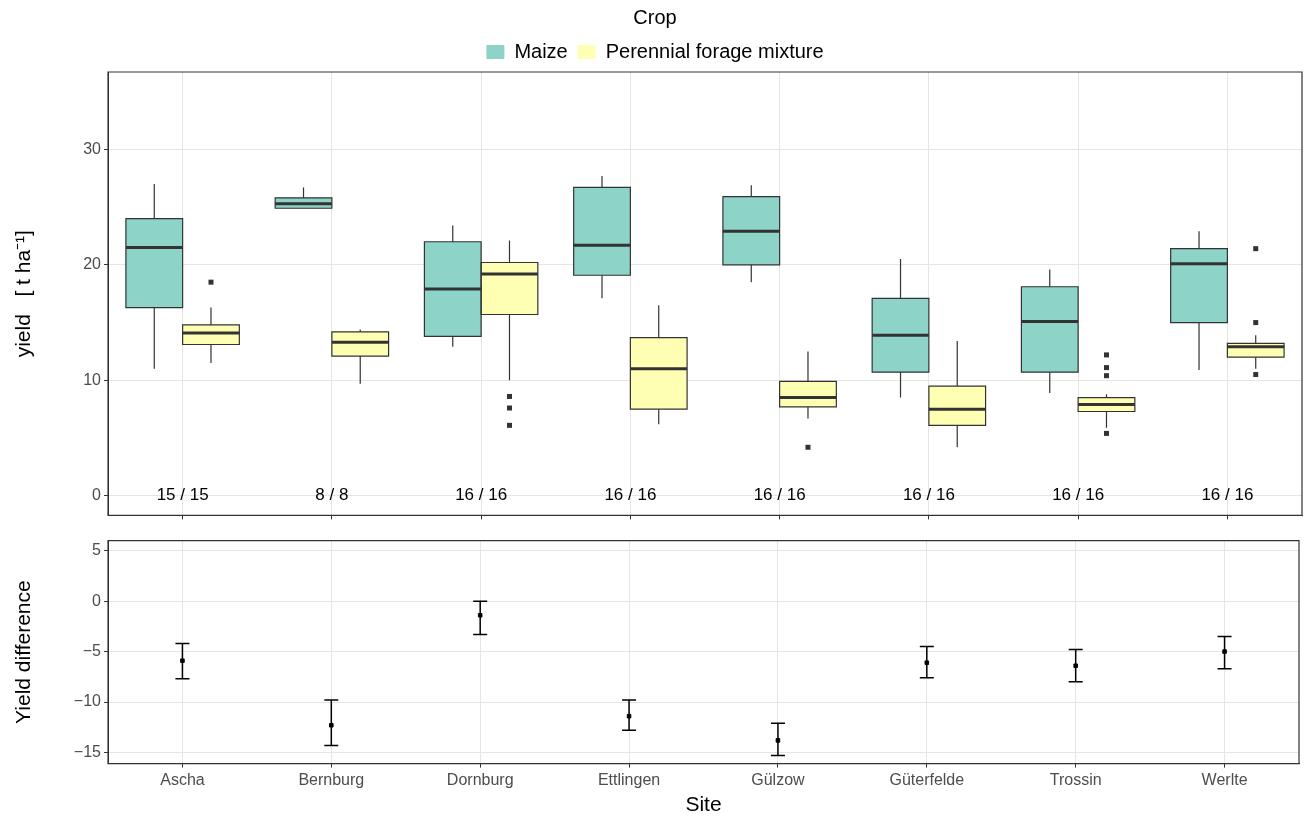 This screenshot has height=824, width=1312. Describe the element at coordinates (480, 779) in the screenshot. I see `x-tick-label: Dornburg` at that location.